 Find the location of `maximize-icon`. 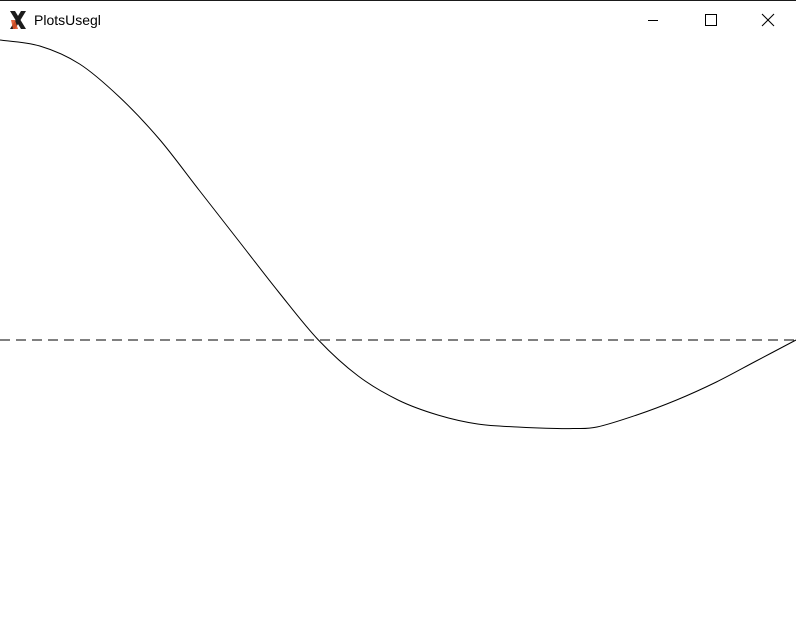

maximize-icon is located at coordinates (711, 20).